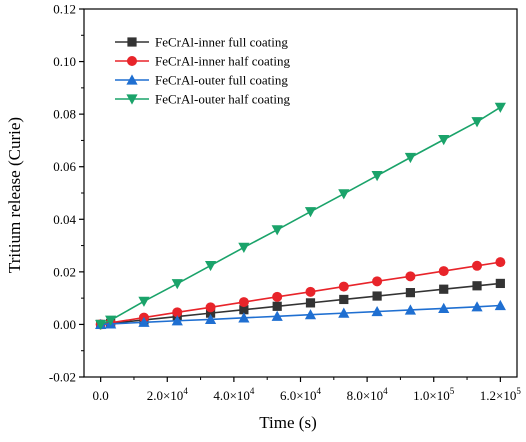 The width and height of the screenshot is (526, 442). What do you see at coordinates (368, 394) in the screenshot?
I see `x-tick-label: 8.0×10⁴` at bounding box center [368, 394].